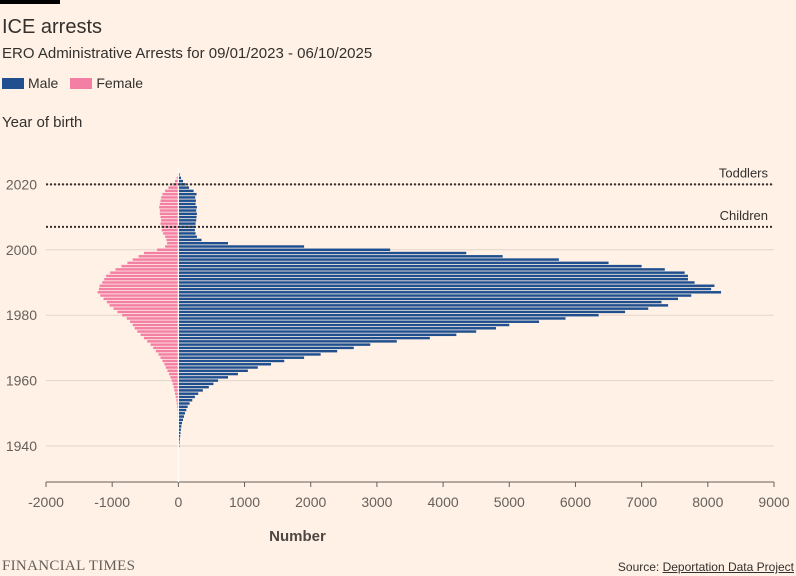 This screenshot has width=796, height=576. I want to click on bar-female-1956, so click(177, 393).